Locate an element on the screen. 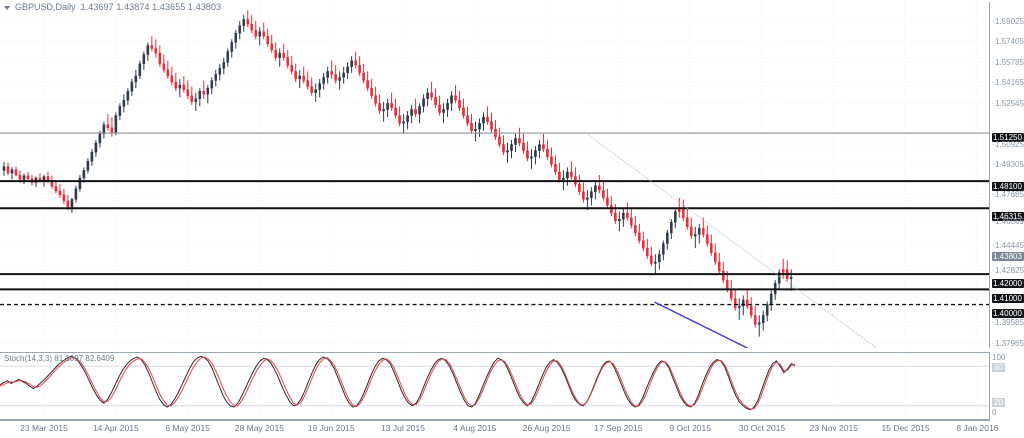  stoch-tick-label: 20 is located at coordinates (998, 402).